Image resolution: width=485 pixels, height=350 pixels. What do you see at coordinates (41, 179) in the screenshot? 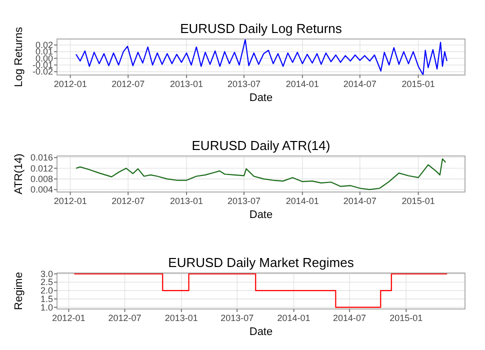
I see `y-tick-label: 0.008` at bounding box center [41, 179].